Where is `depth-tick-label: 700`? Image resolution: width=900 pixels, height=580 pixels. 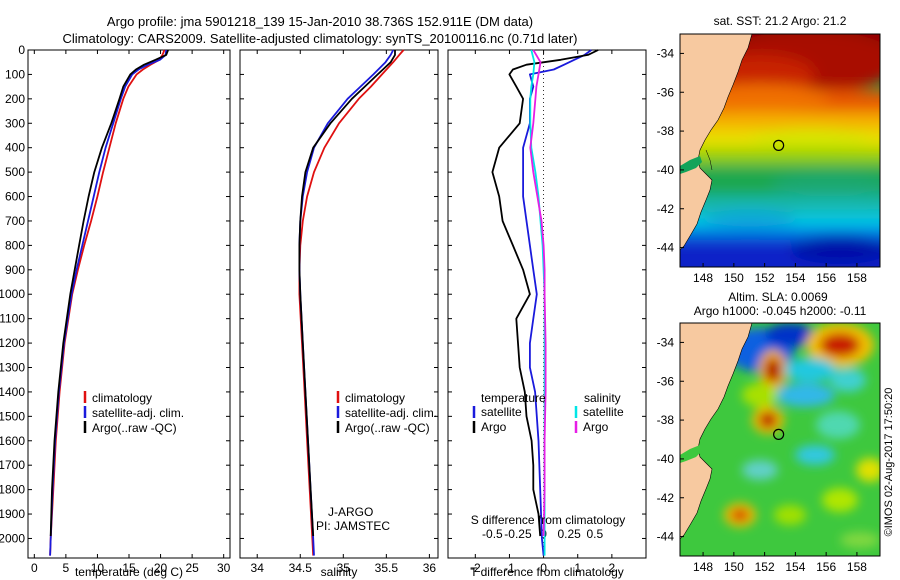
depth-tick-label: 700 is located at coordinates (15, 221).